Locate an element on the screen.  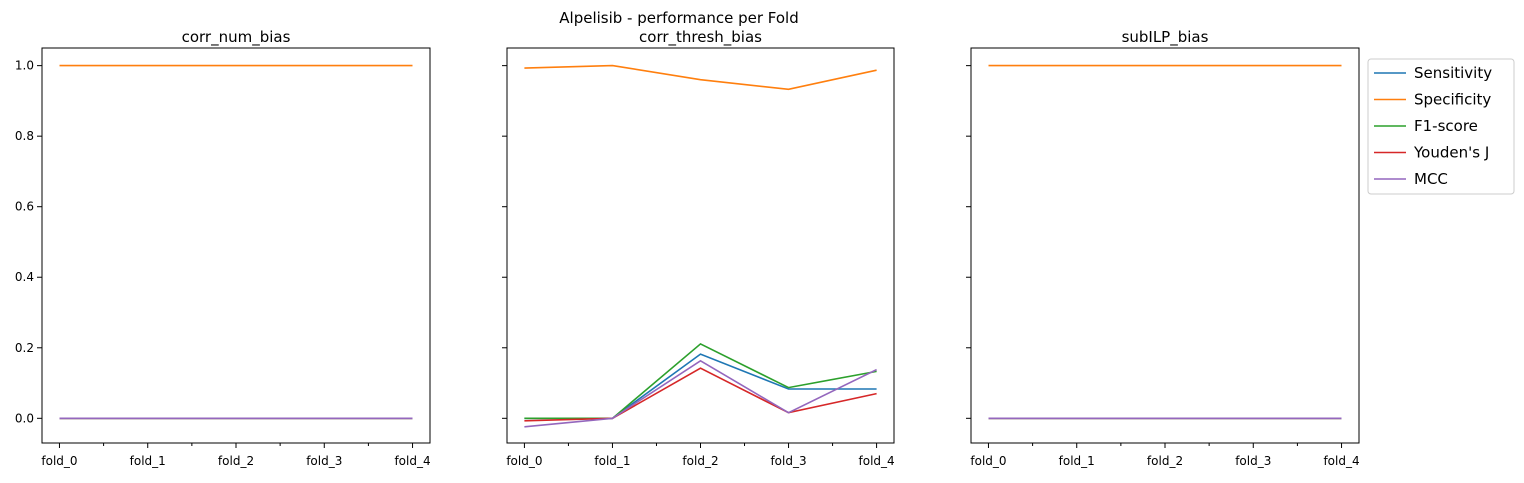
series-line-f1-score is located at coordinates (700, 381).